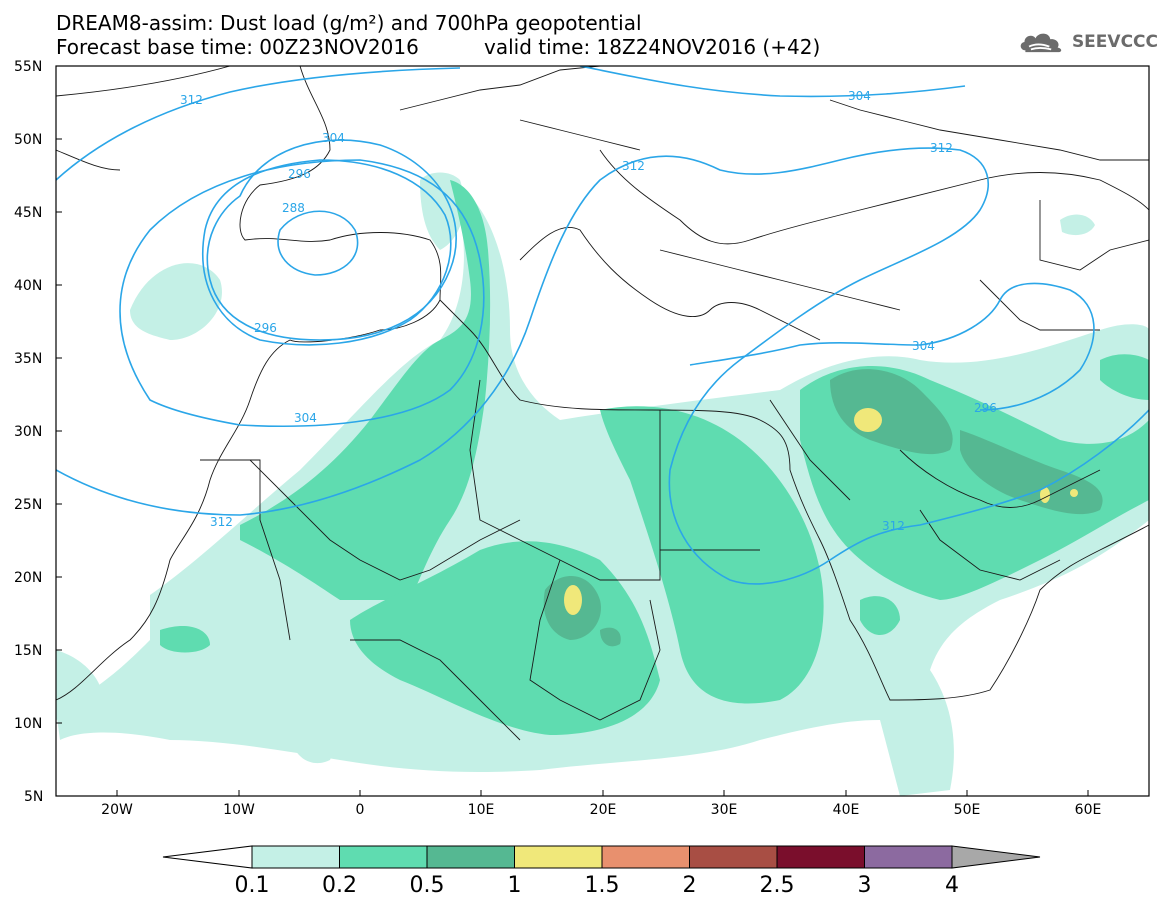  Describe the element at coordinates (602, 885) in the screenshot. I see `colorbar-tick-label: 1.5` at that location.